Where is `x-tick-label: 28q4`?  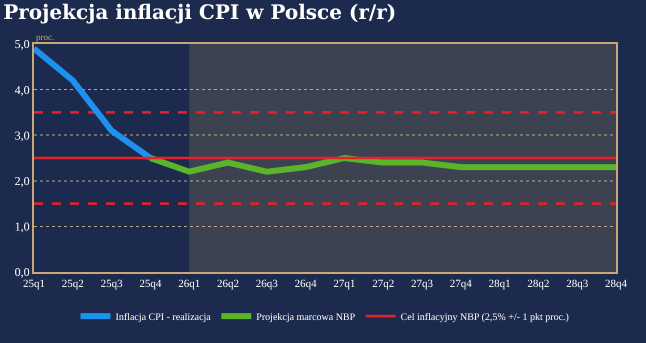 x-tick-label: 28q4 is located at coordinates (616, 284).